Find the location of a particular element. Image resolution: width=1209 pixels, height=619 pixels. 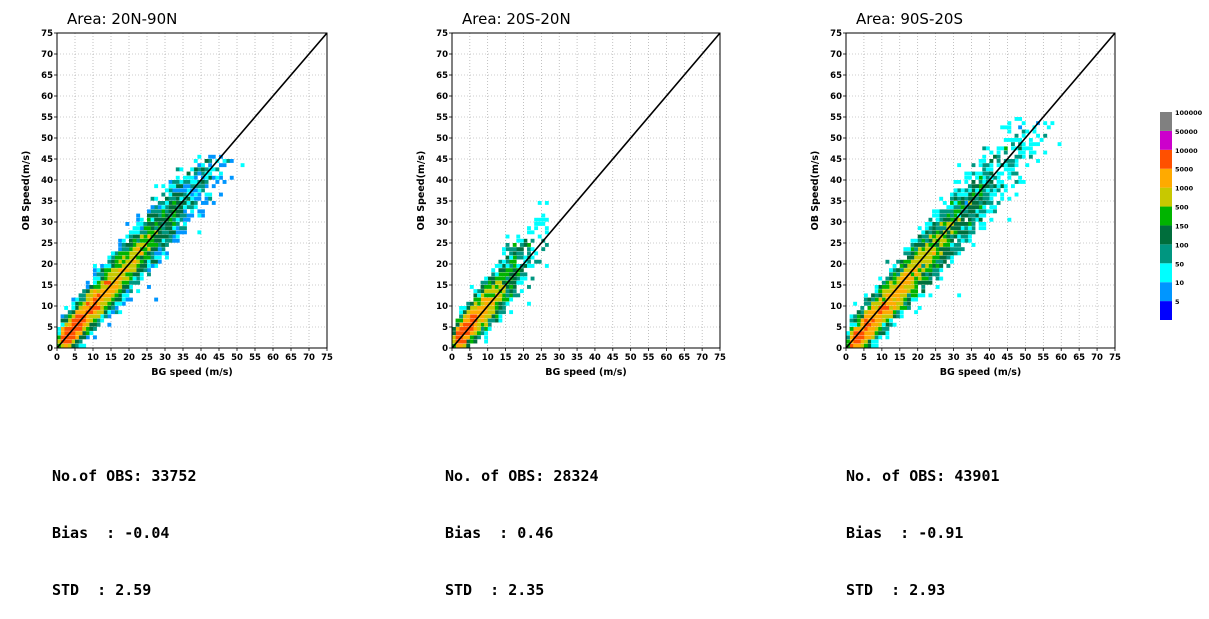

y-tick-label: 40 is located at coordinates (47, 181).